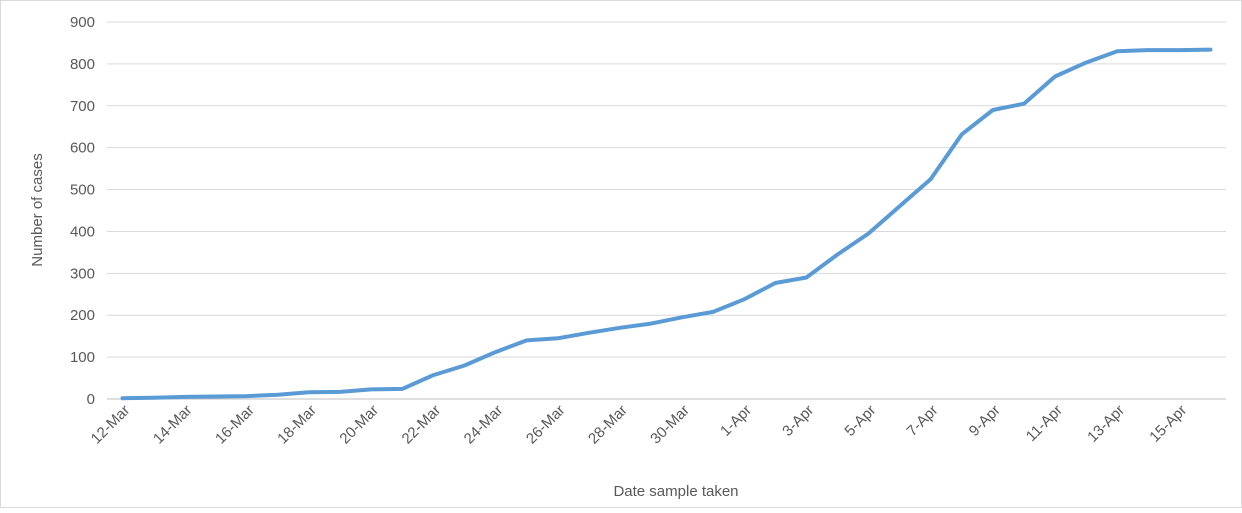  I want to click on y-tick-label: 0, so click(91, 399).